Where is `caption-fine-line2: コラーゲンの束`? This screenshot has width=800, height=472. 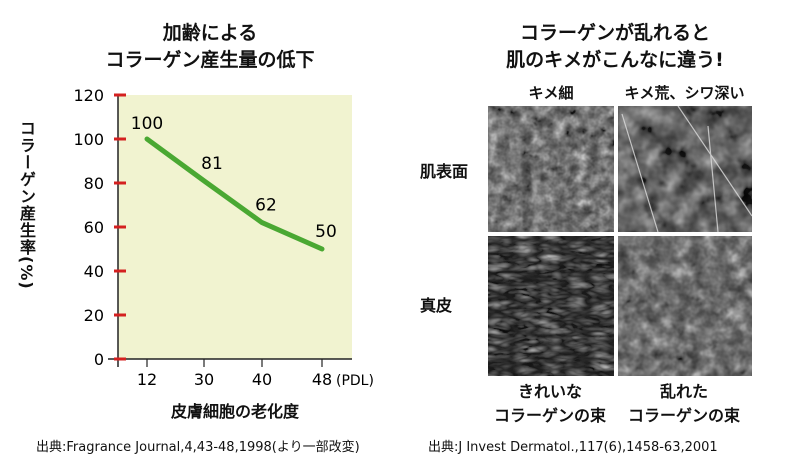 caption-fine-line2: コラーゲンの束 is located at coordinates (549, 415).